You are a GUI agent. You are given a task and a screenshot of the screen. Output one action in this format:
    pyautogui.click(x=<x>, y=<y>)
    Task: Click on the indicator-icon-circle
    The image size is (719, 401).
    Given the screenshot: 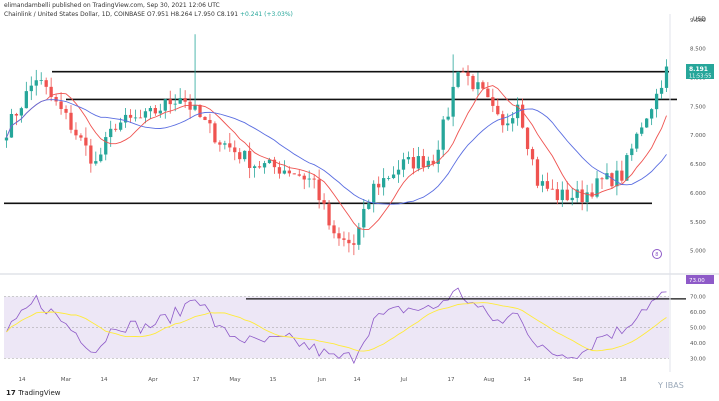 What is the action you would take?
    pyautogui.click(x=657, y=254)
    